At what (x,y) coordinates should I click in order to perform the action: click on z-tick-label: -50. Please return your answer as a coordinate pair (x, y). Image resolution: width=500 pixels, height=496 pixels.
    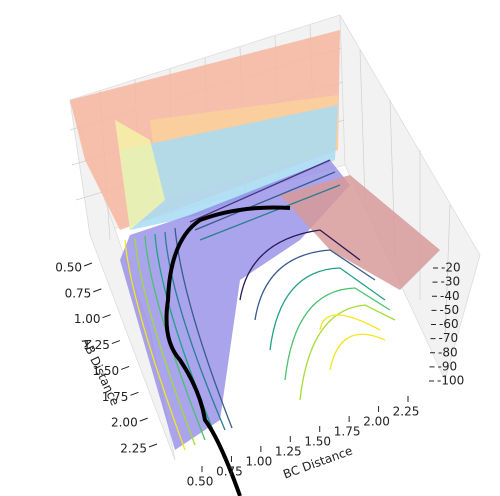
    Looking at the image, I should click on (450, 310).